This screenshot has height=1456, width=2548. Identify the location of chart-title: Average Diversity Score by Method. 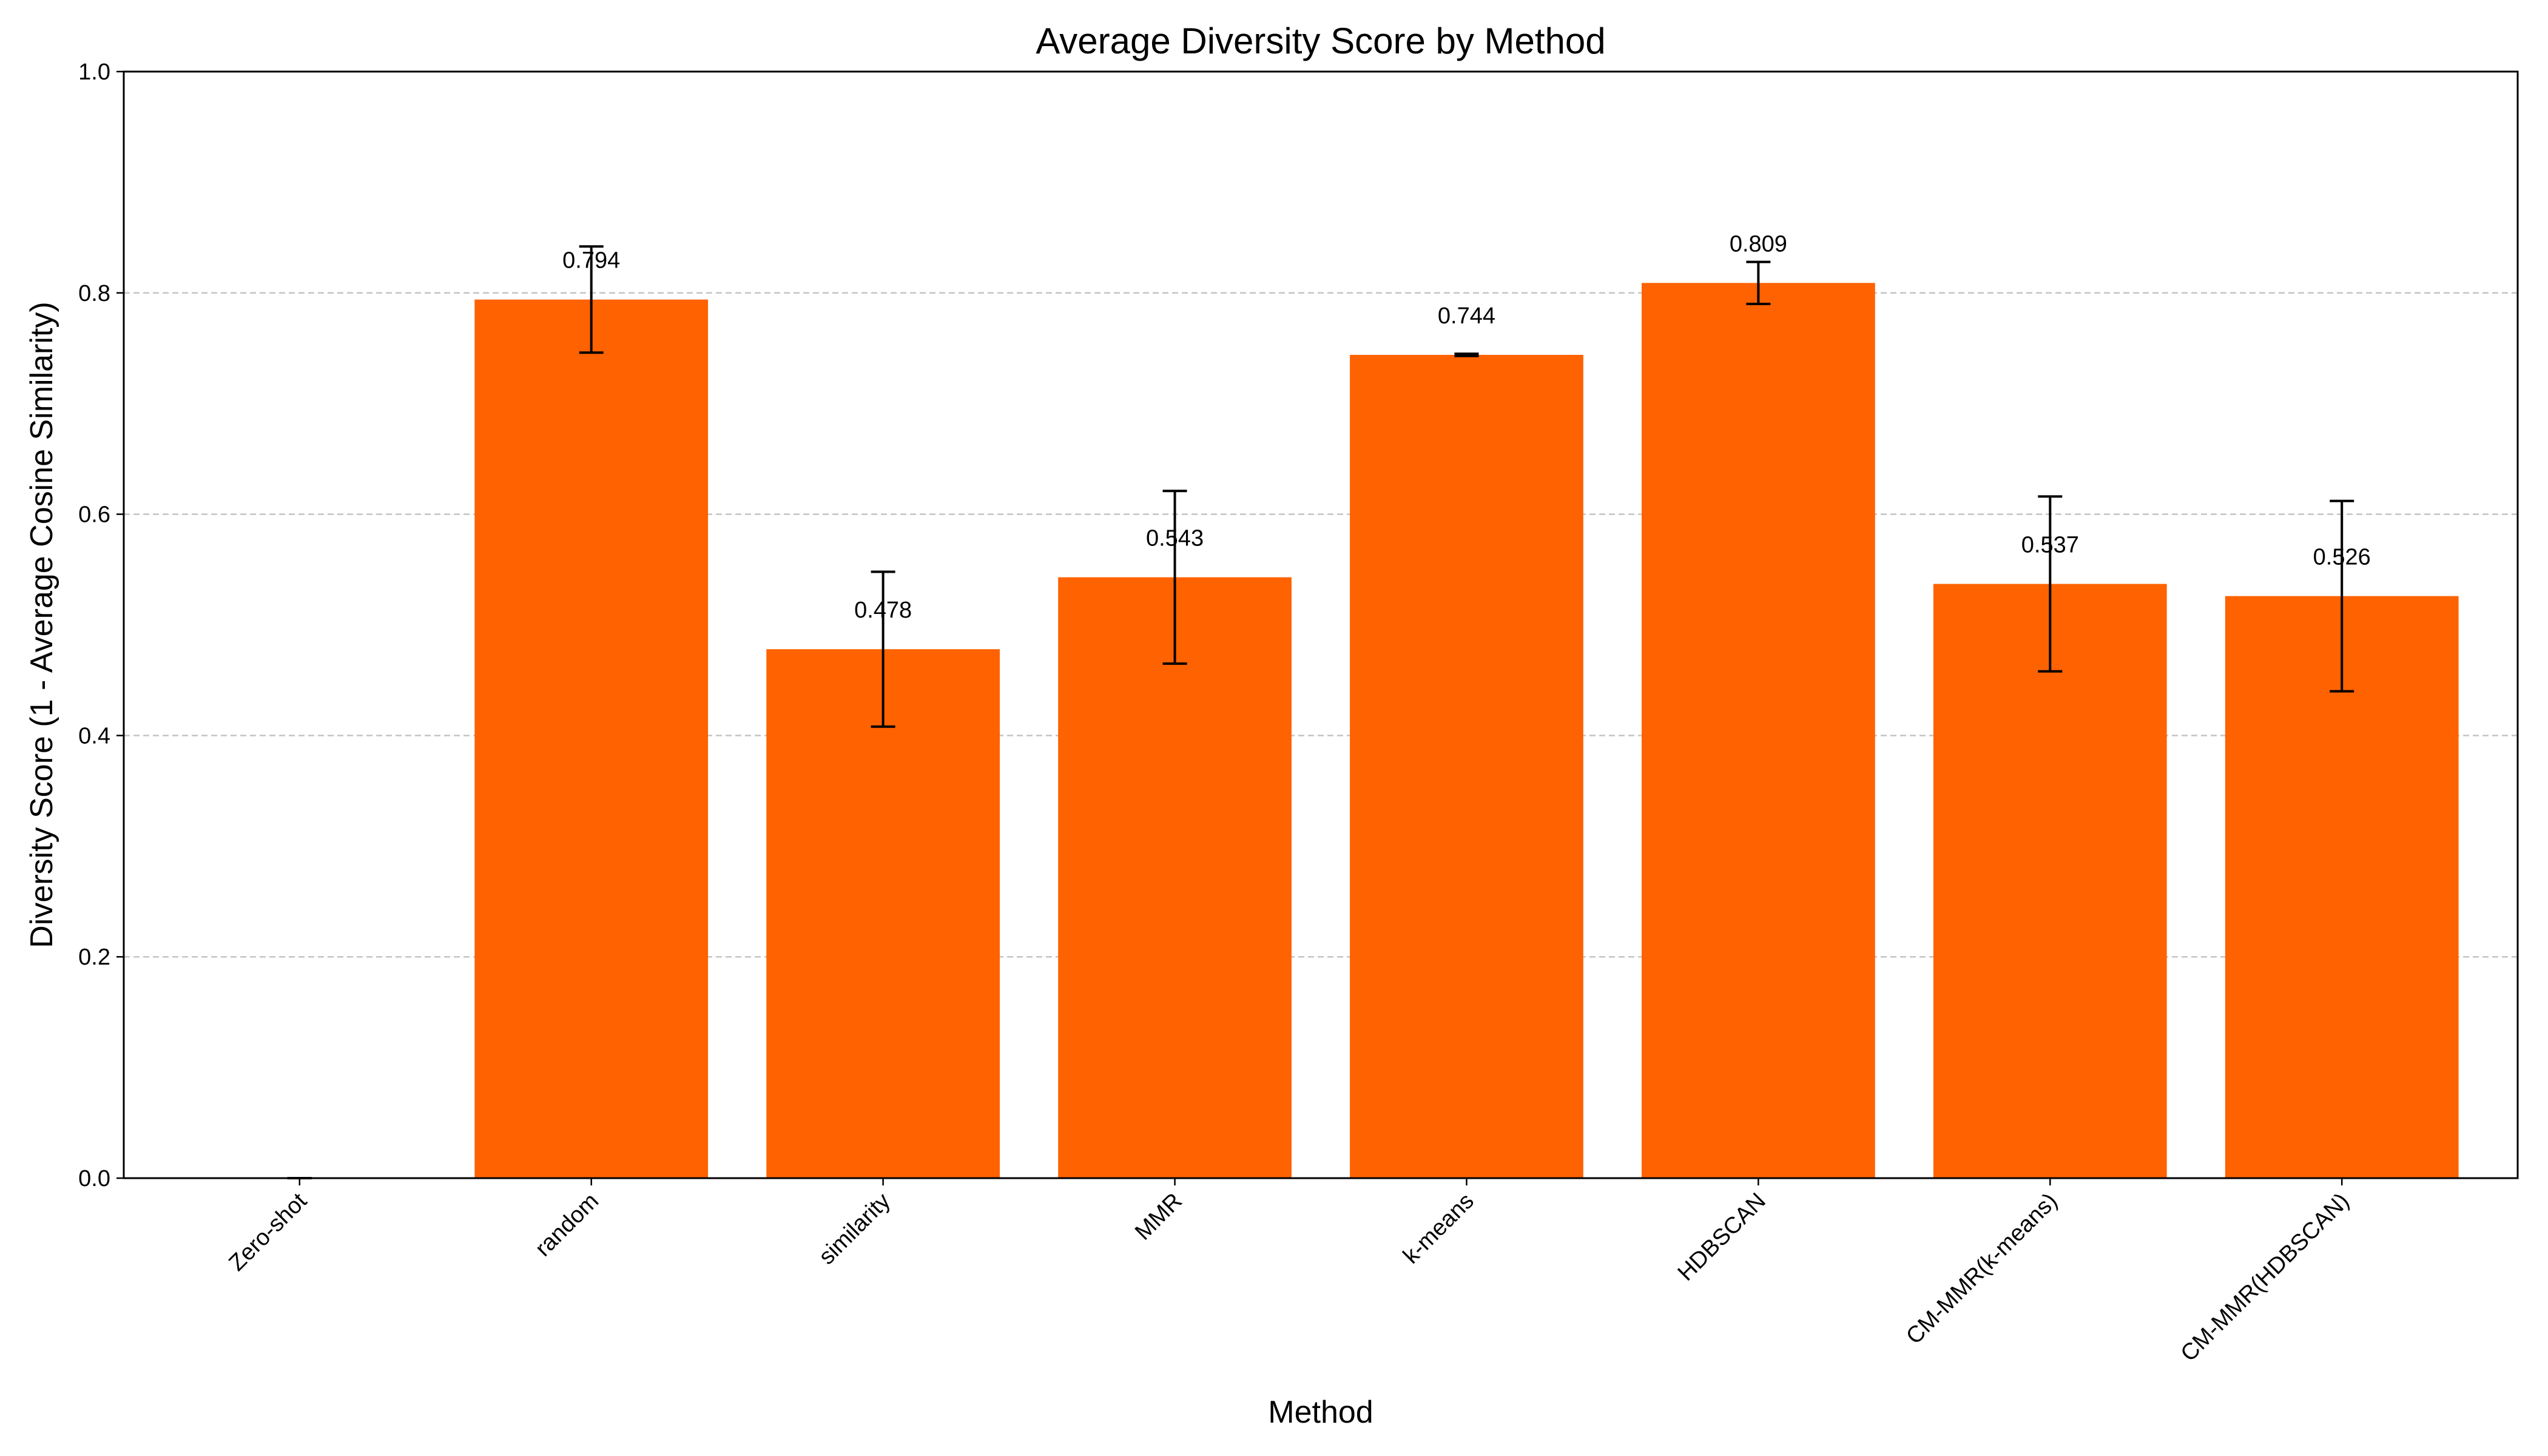
(1321, 41).